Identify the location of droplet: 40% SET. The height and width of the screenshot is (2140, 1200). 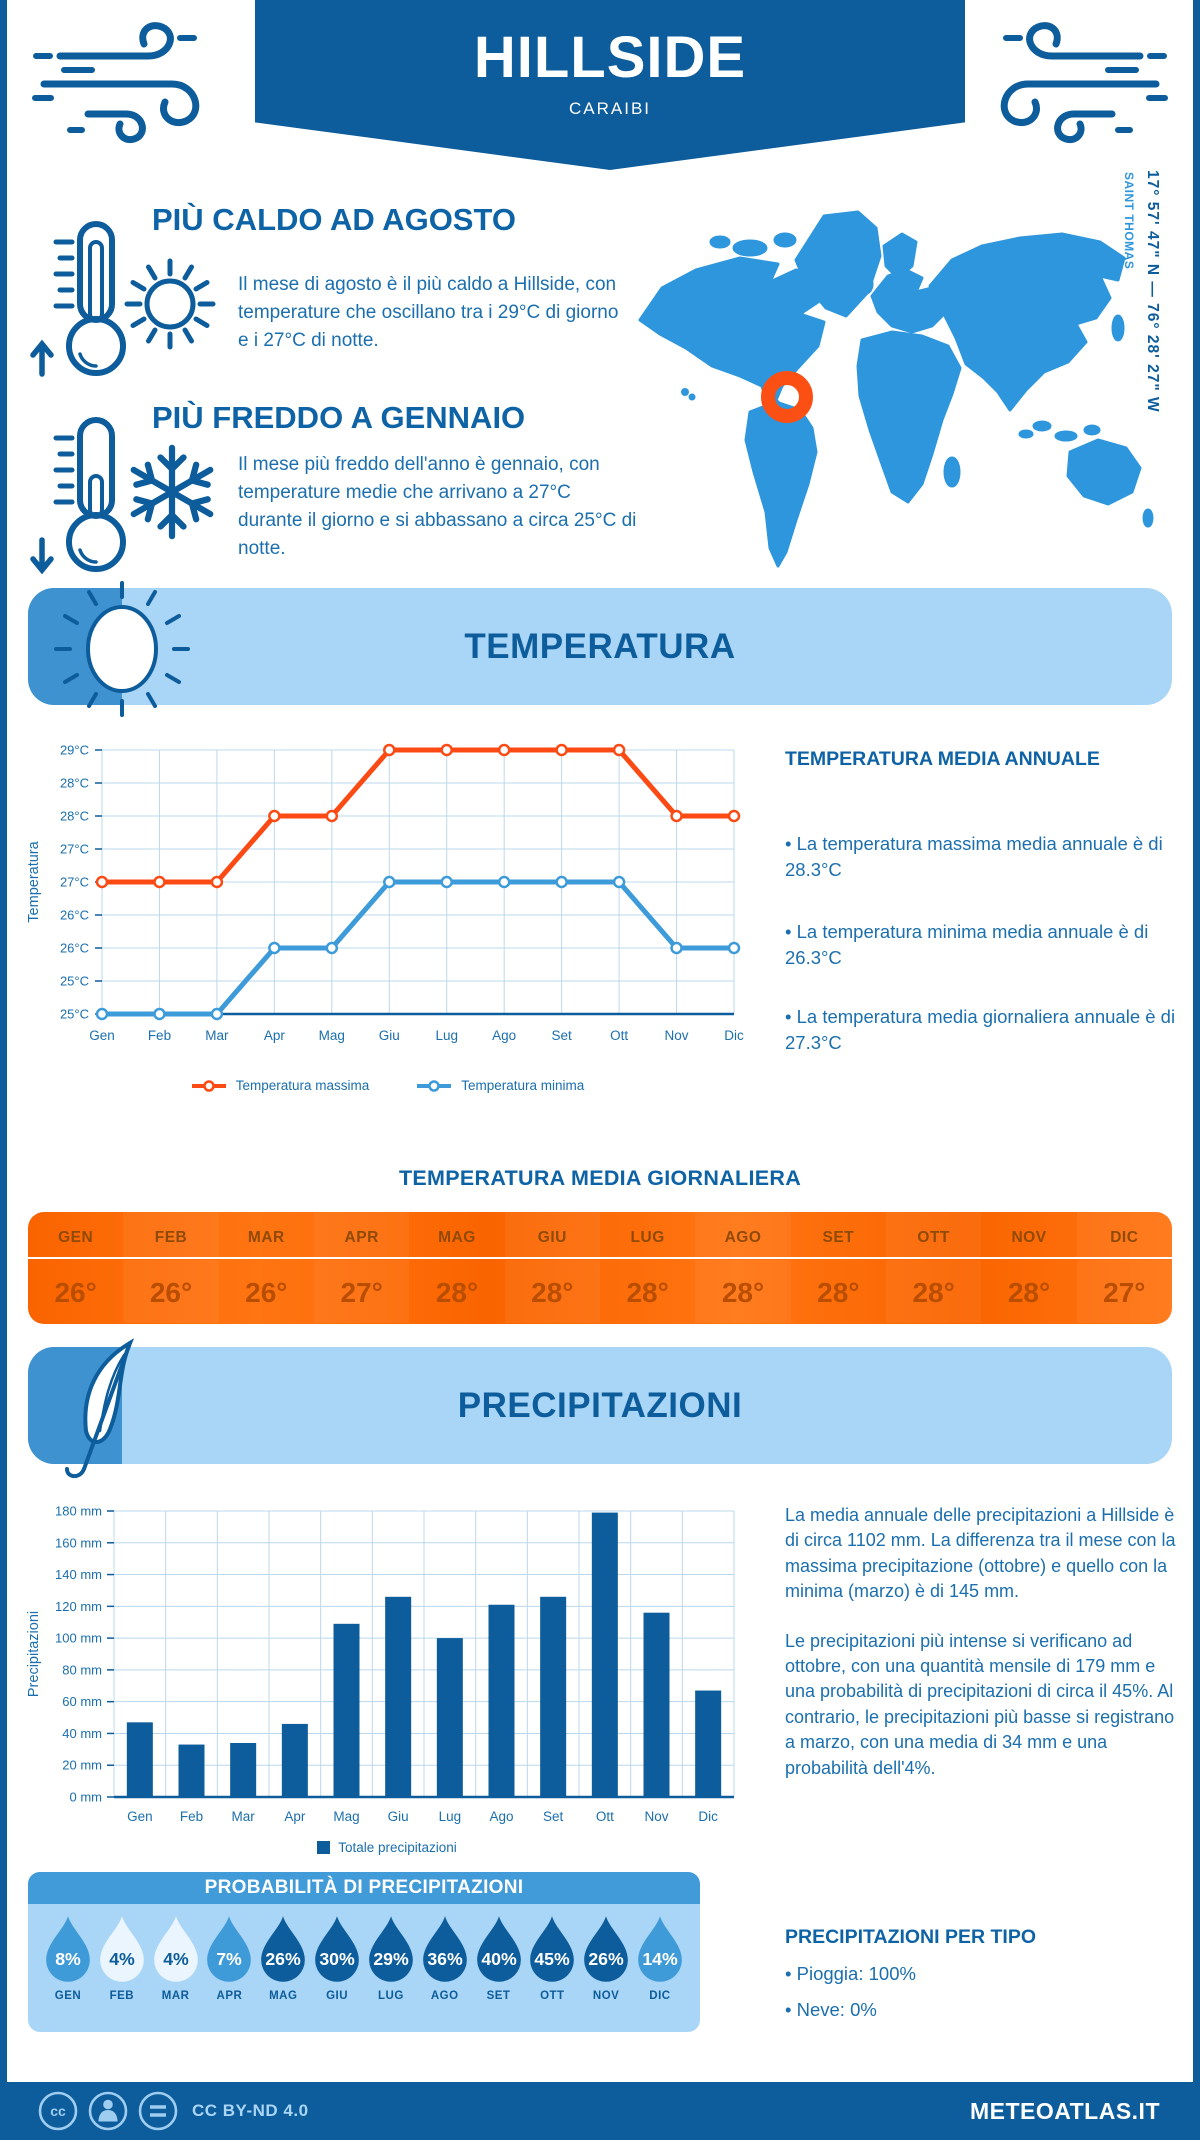
(499, 1958).